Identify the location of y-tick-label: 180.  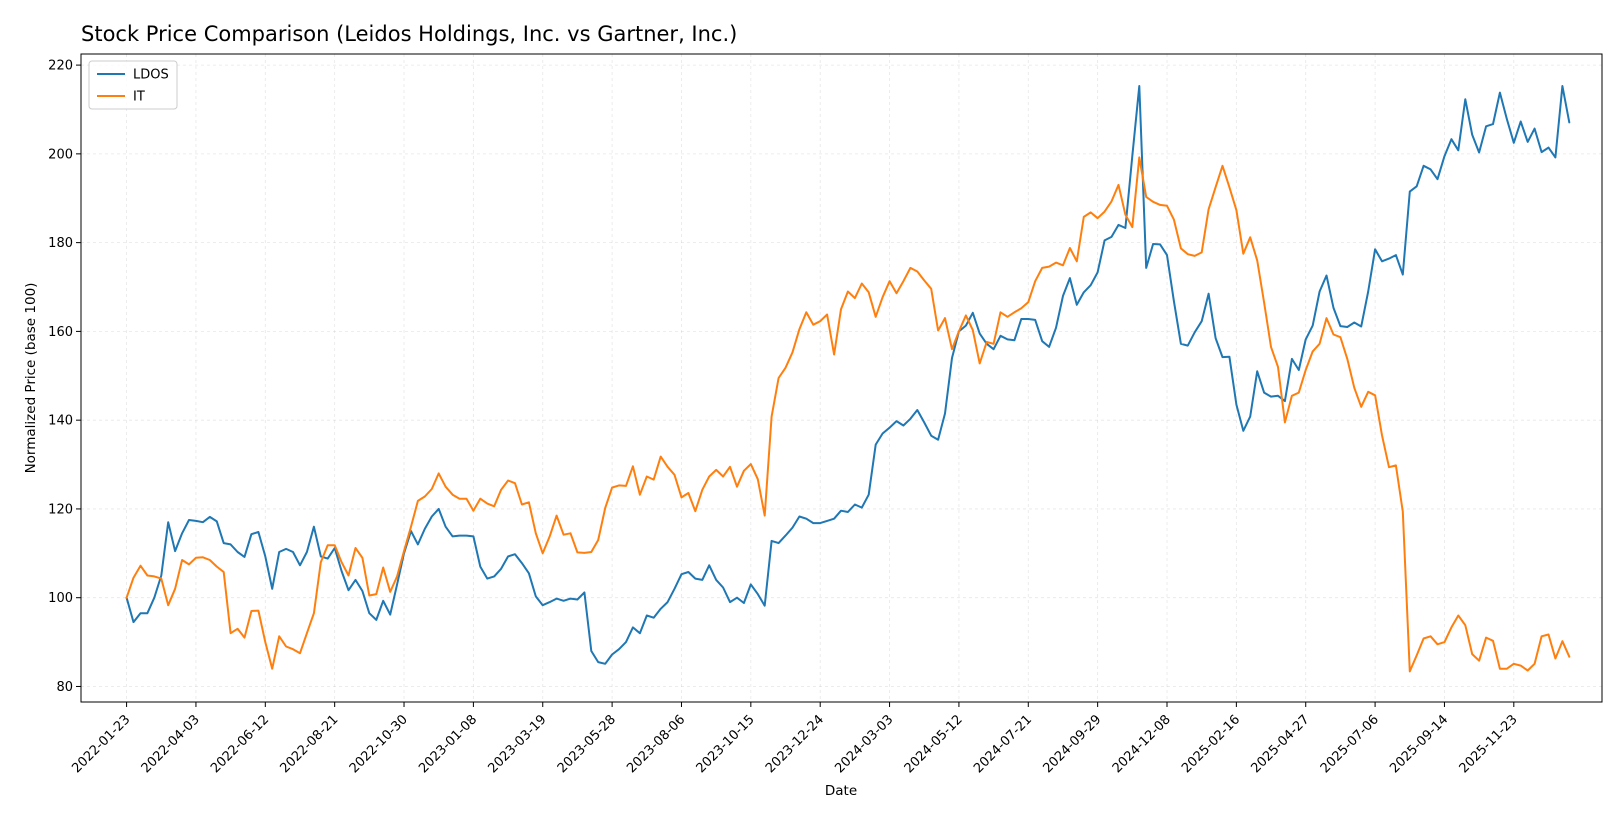
(60, 243).